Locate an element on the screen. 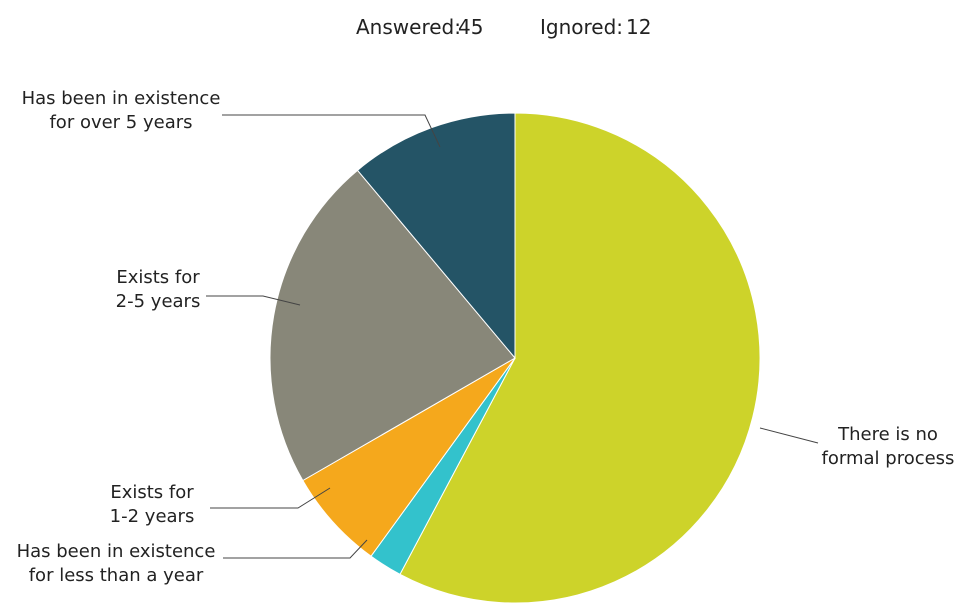 The height and width of the screenshot is (605, 967). answered-label: Answered: is located at coordinates (408, 27).